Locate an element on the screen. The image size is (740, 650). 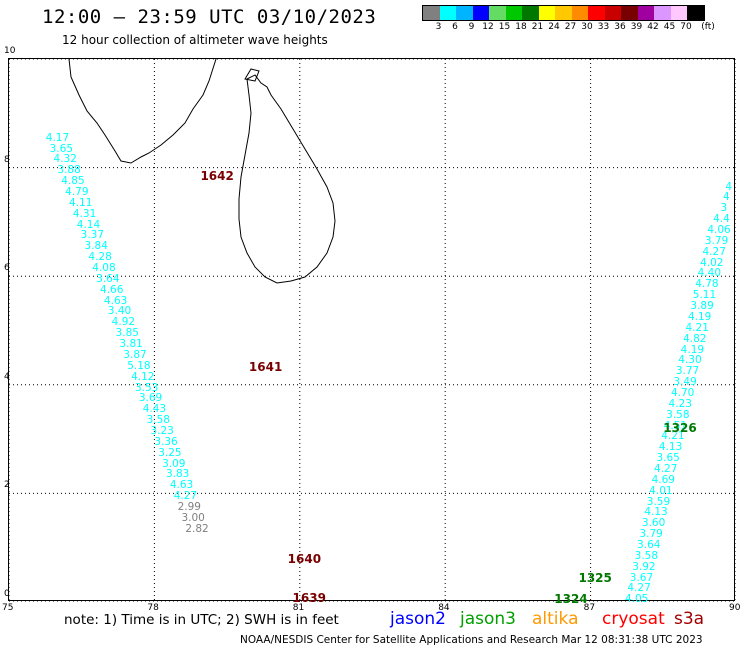
wave-height-value: 3.81 is located at coordinates (131, 344).